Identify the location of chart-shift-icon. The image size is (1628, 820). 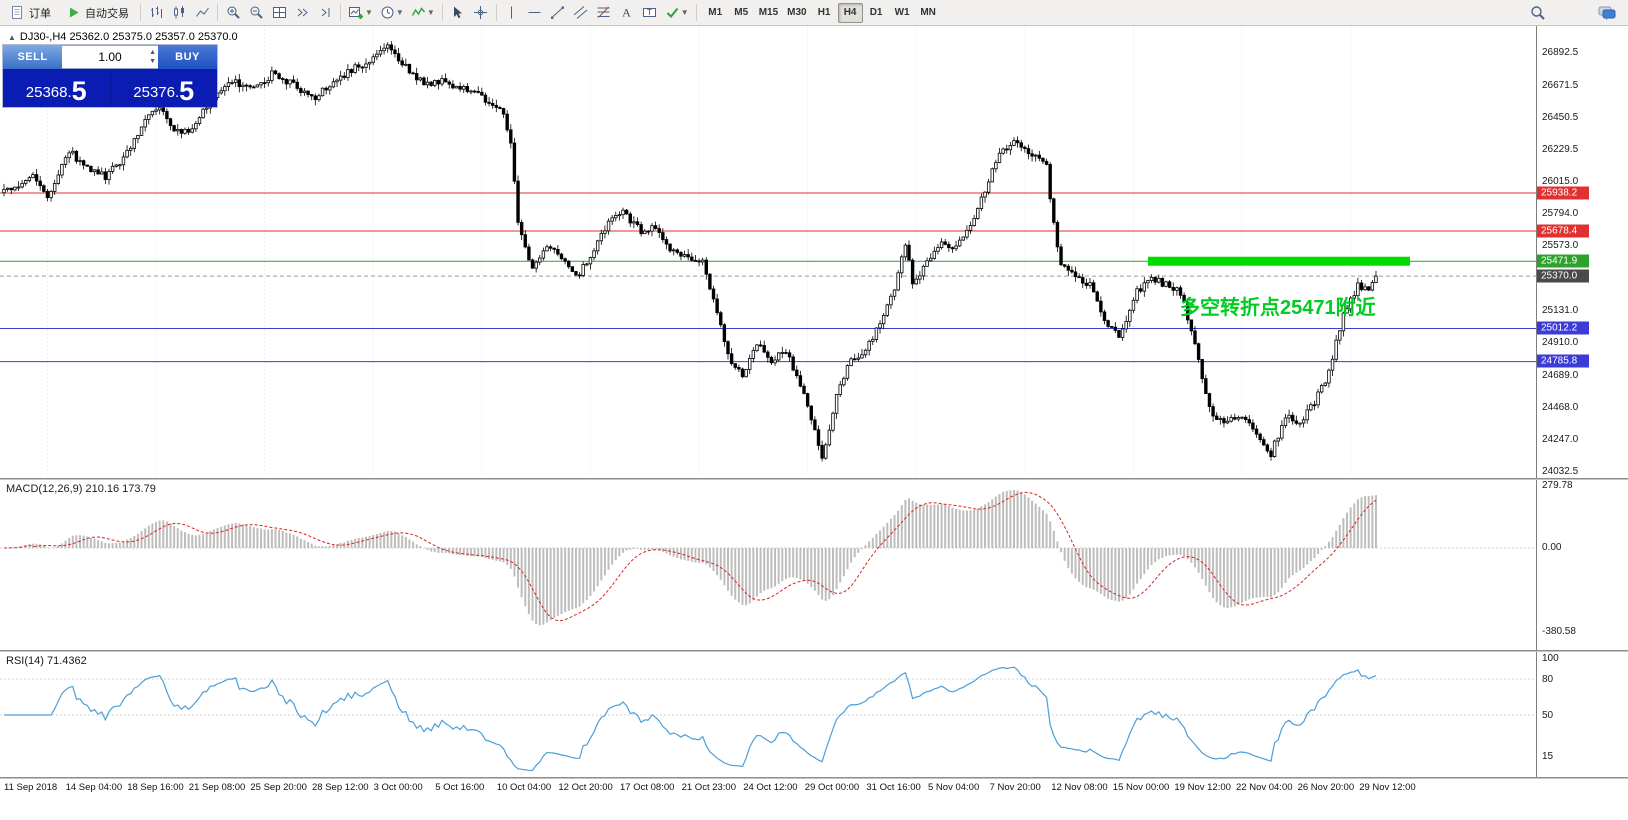
(325, 12).